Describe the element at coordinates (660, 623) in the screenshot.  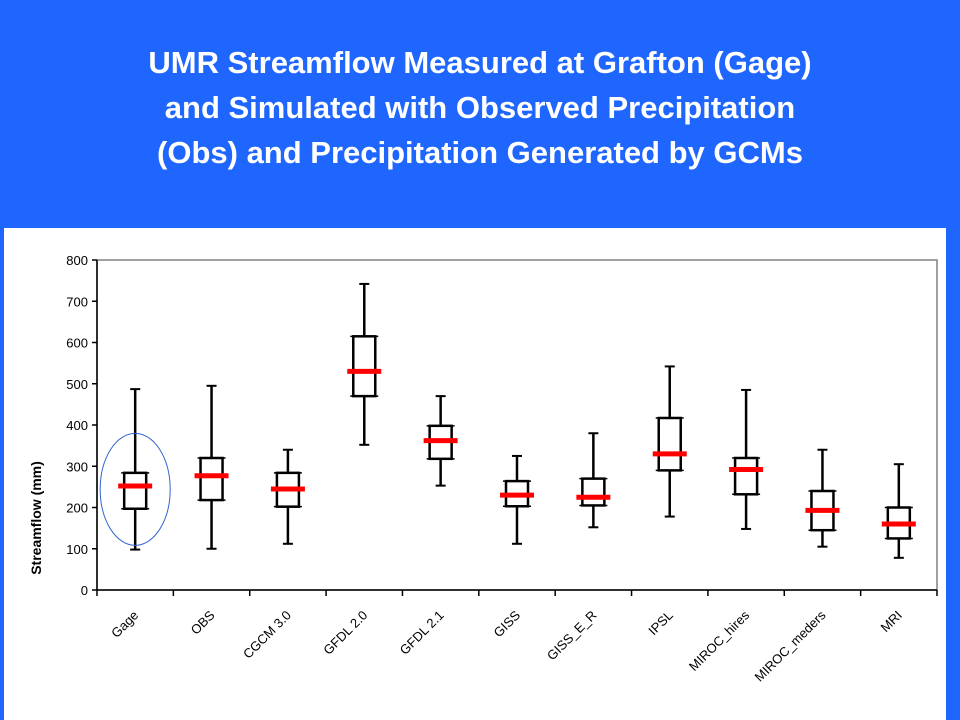
I see `x-tick-label: IPSL` at that location.